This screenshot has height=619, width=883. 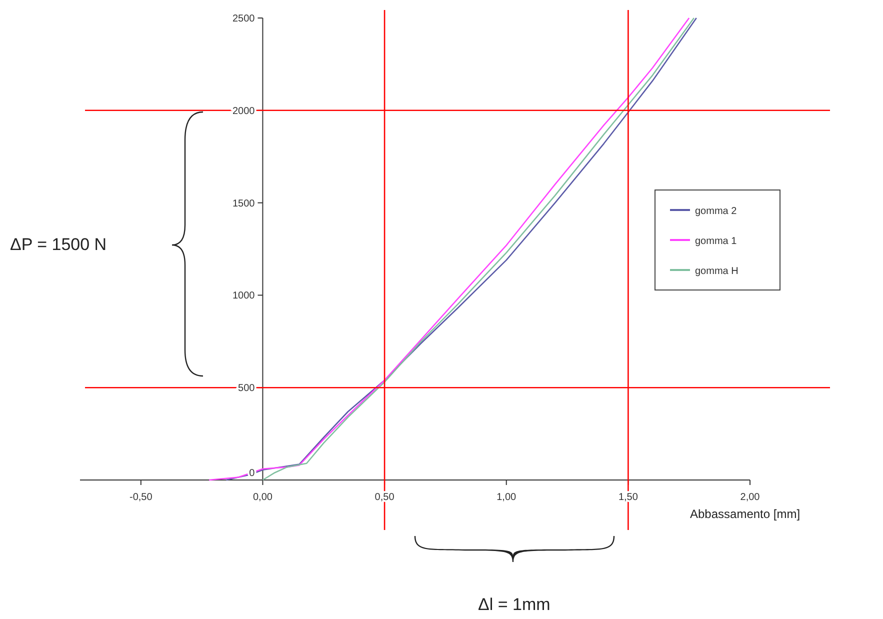 What do you see at coordinates (506, 497) in the screenshot?
I see `x-tick-label: 1,00` at bounding box center [506, 497].